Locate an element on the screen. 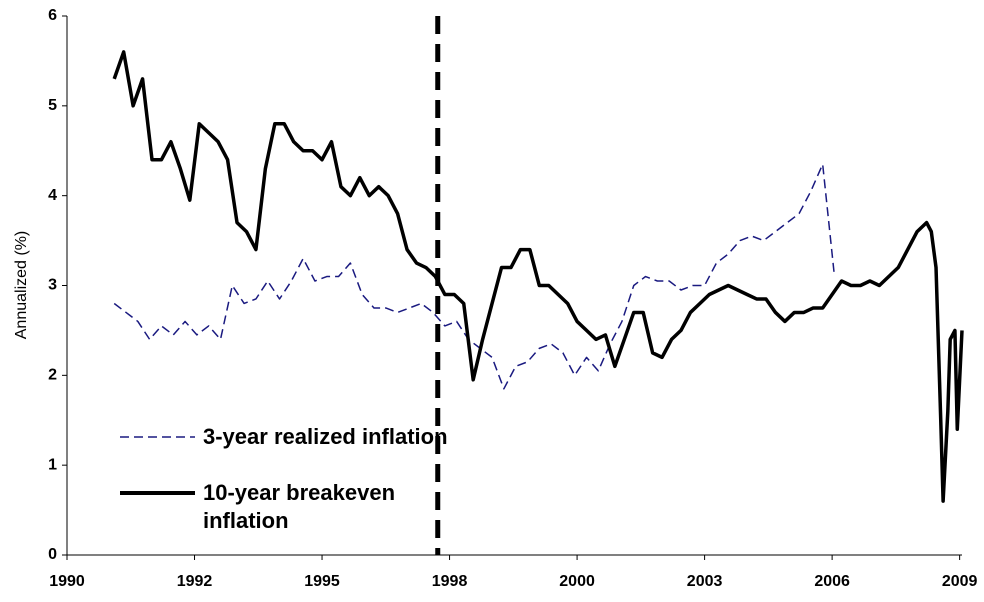  y-tick-label: 0 is located at coordinates (52, 554).